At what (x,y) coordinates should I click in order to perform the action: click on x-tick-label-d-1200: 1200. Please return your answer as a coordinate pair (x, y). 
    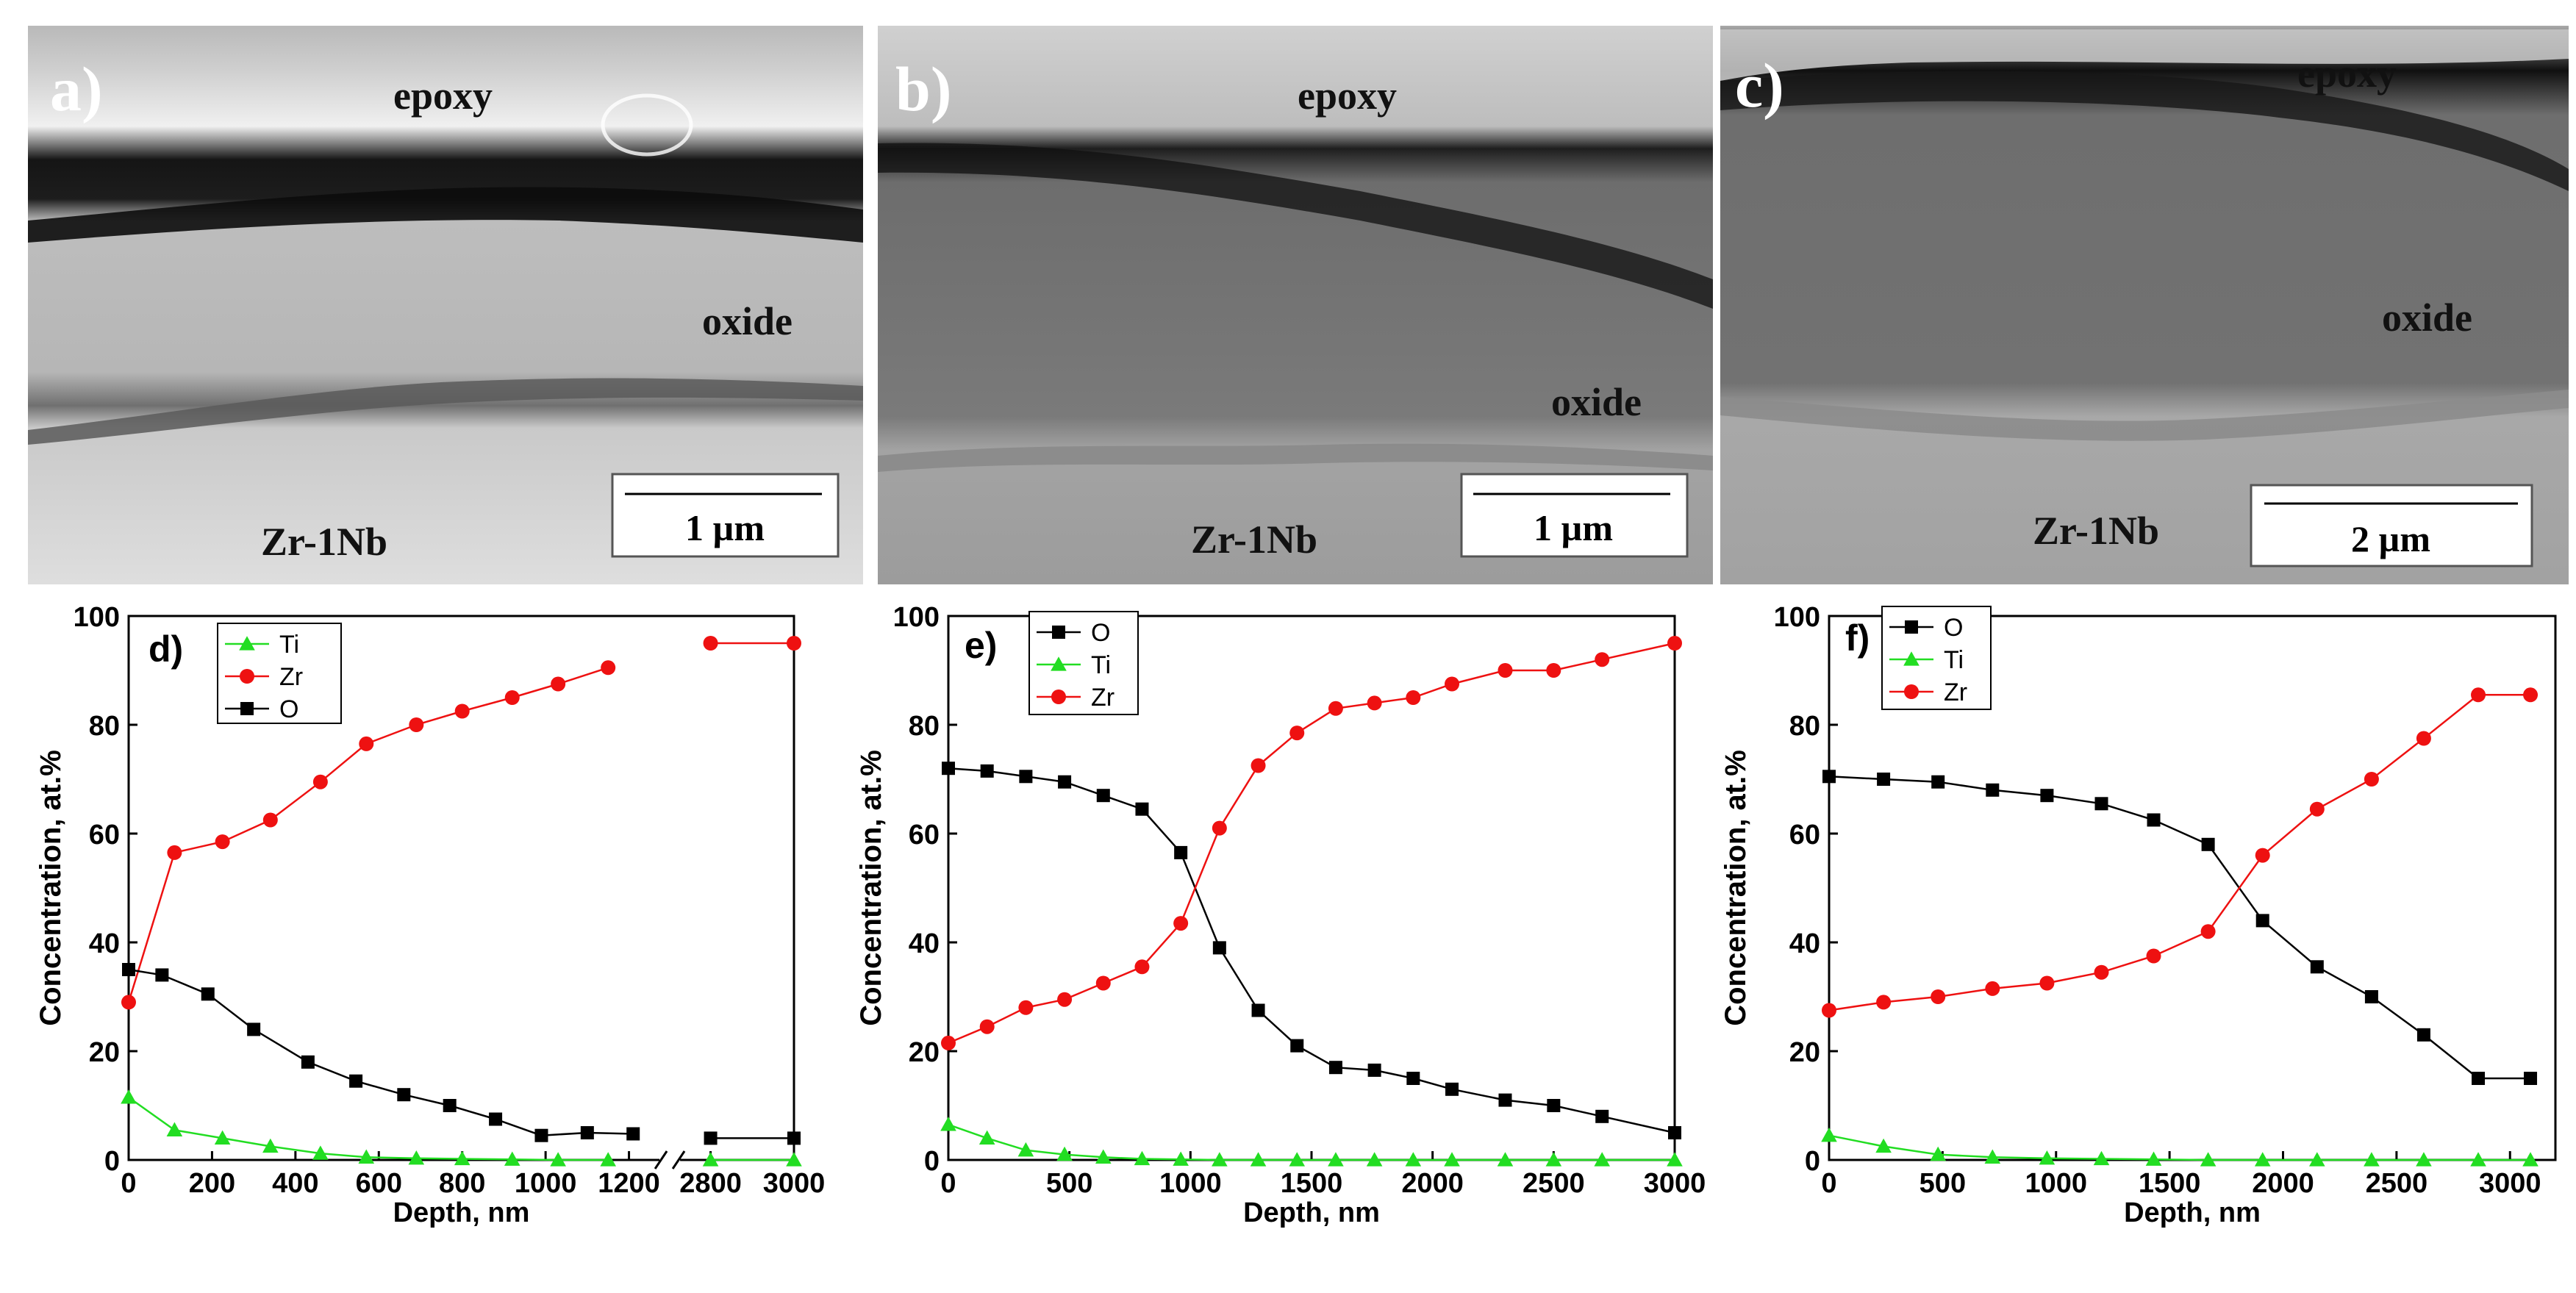
    Looking at the image, I should click on (629, 1184).